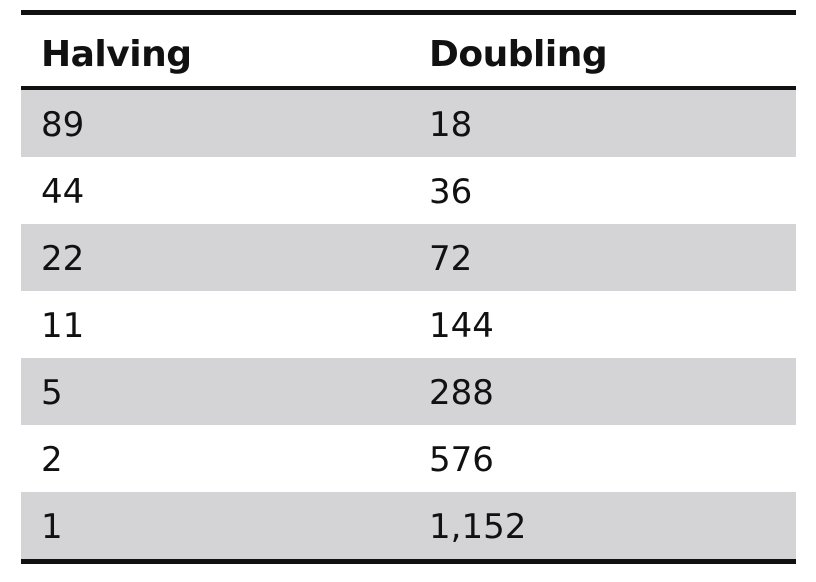 Image resolution: width=816 pixels, height=582 pixels. I want to click on table-row: 22 72, so click(408, 257).